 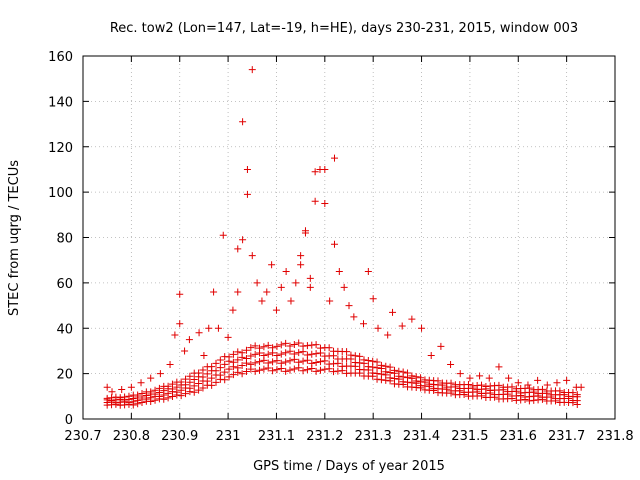 What do you see at coordinates (14, 238) in the screenshot?
I see `y-axis-label: STEC from uqrg / TECUs` at bounding box center [14, 238].